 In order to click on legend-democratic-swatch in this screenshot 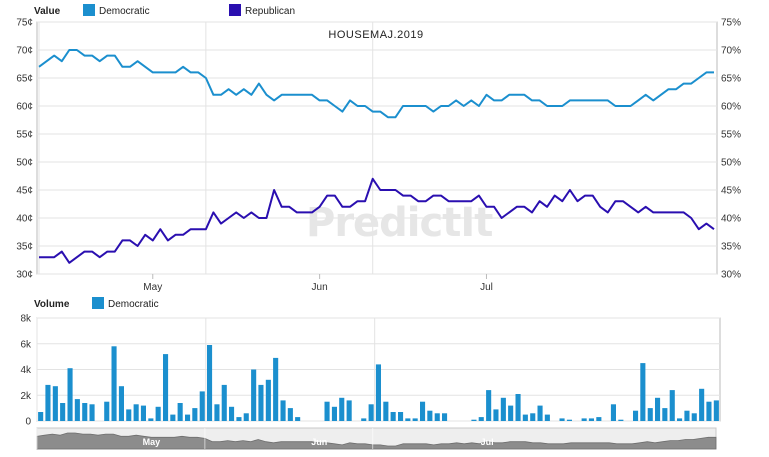, I will do `click(89, 10)`.